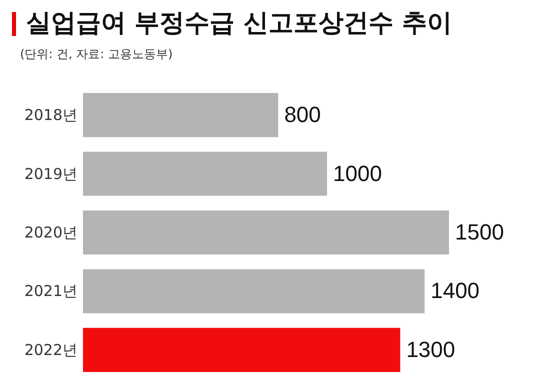 This screenshot has width=536, height=391. I want to click on chart-title: 실업급여 부정수급 신고포상건수 추이, so click(239, 23).